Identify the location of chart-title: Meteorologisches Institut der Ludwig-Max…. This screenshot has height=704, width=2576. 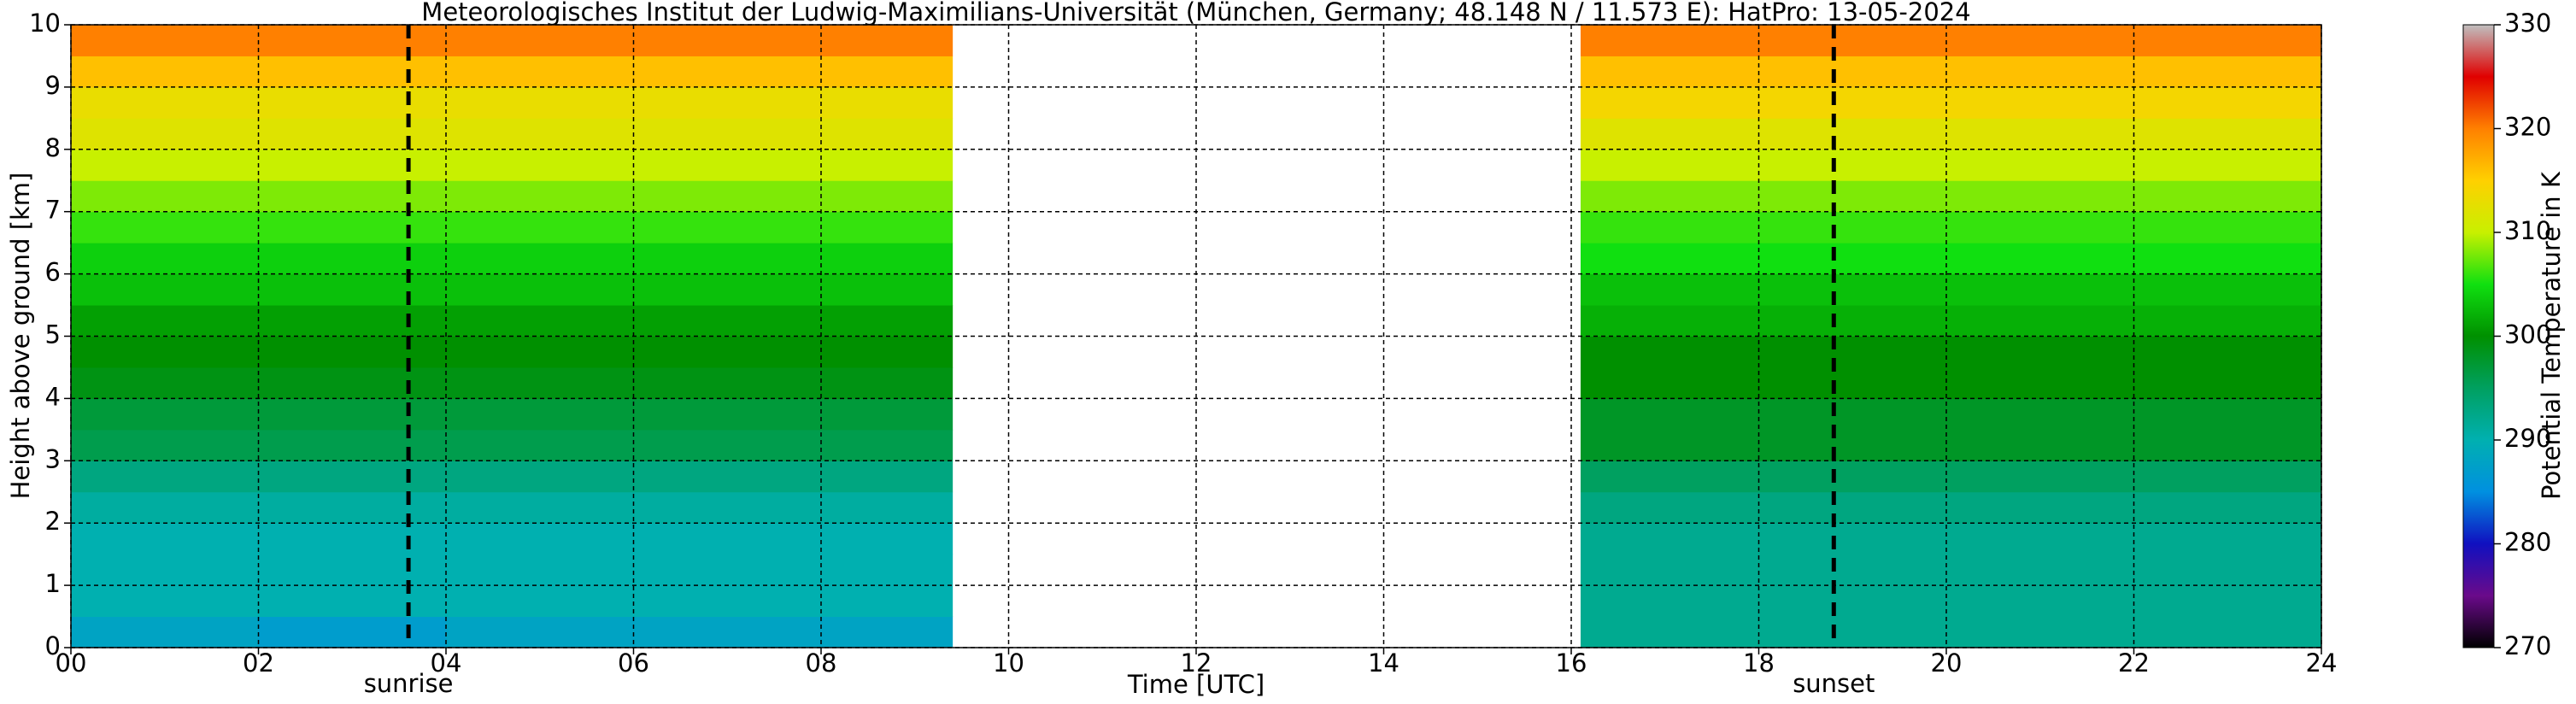
(1195, 13).